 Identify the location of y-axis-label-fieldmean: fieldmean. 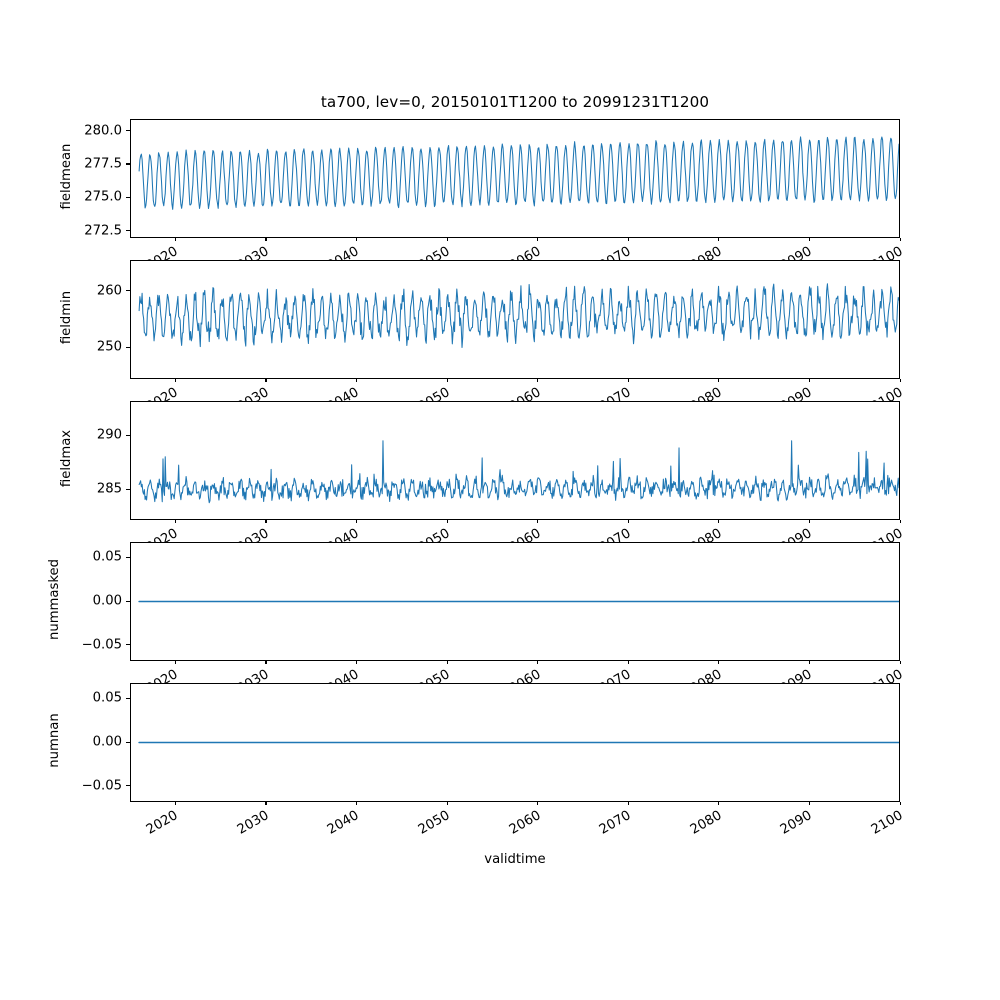
(66, 176).